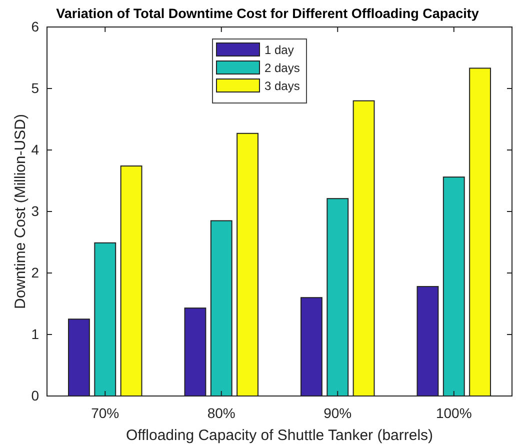  I want to click on y-tick-label: 1, so click(35, 334).